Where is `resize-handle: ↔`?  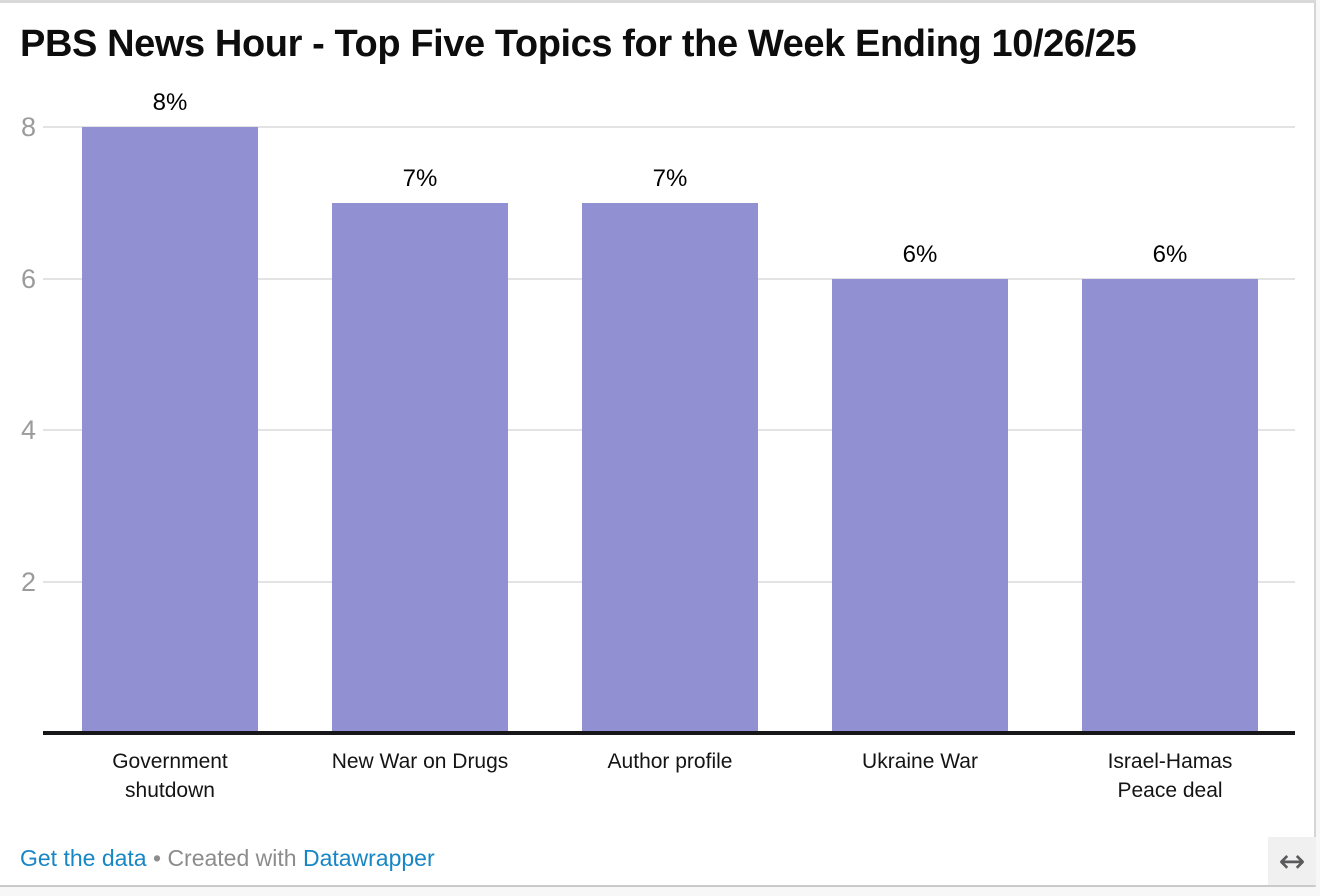
resize-handle: ↔ is located at coordinates (1292, 861).